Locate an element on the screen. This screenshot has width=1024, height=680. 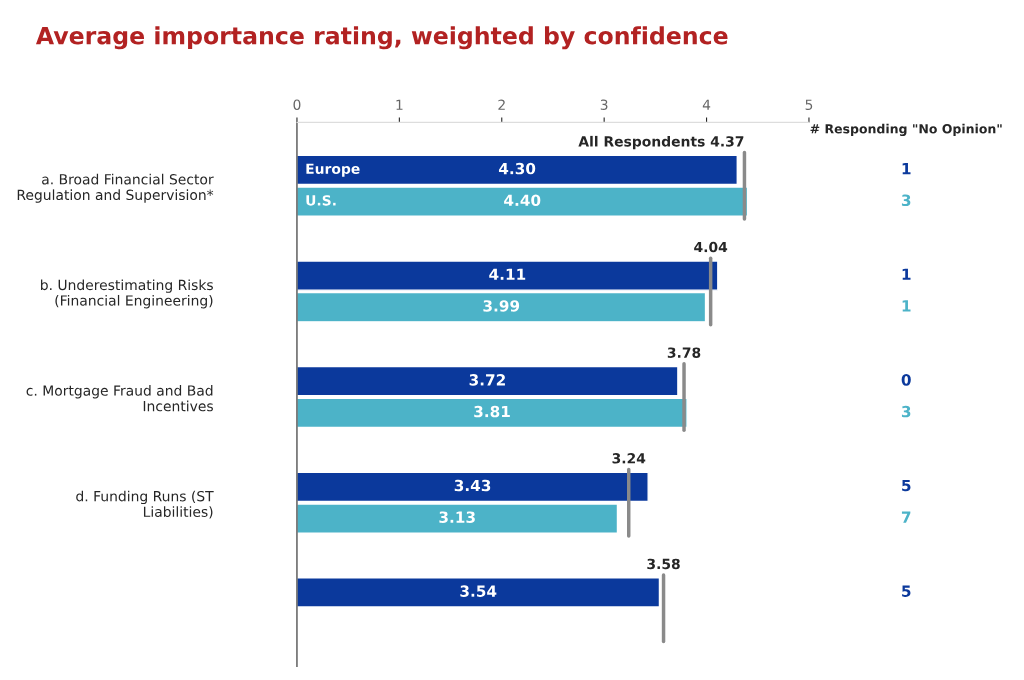
ref-line-label: 3.24 is located at coordinates (629, 458).